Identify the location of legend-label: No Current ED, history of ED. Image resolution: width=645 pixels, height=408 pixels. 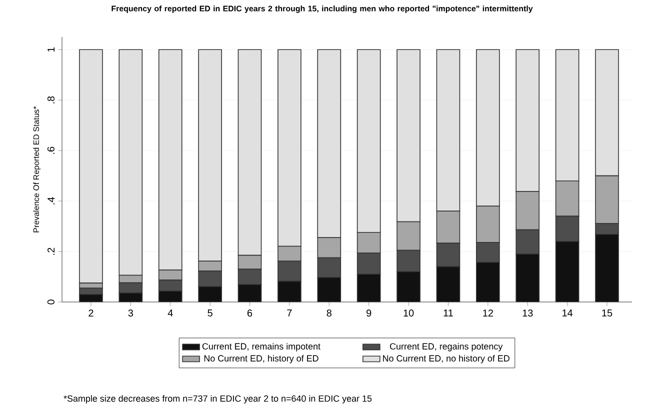
(261, 359).